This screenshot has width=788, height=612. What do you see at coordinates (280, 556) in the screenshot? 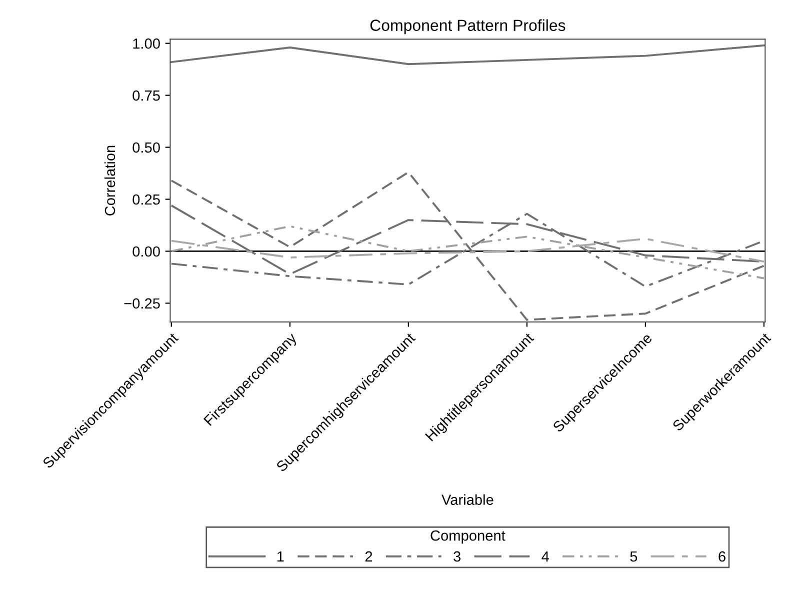
I see `legend-label: 1` at bounding box center [280, 556].